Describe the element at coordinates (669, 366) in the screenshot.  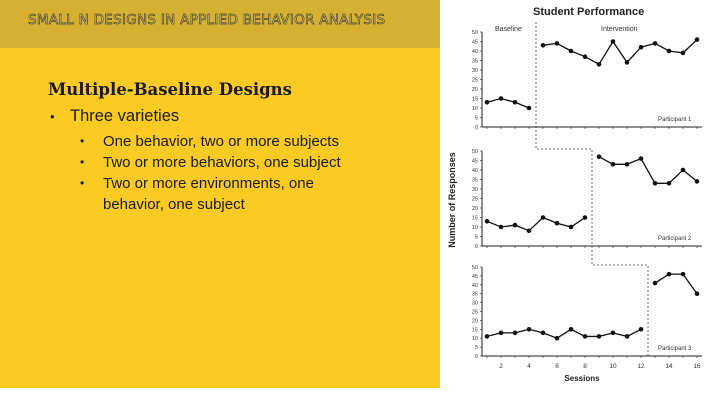
I see `x-tick-label: 14` at that location.